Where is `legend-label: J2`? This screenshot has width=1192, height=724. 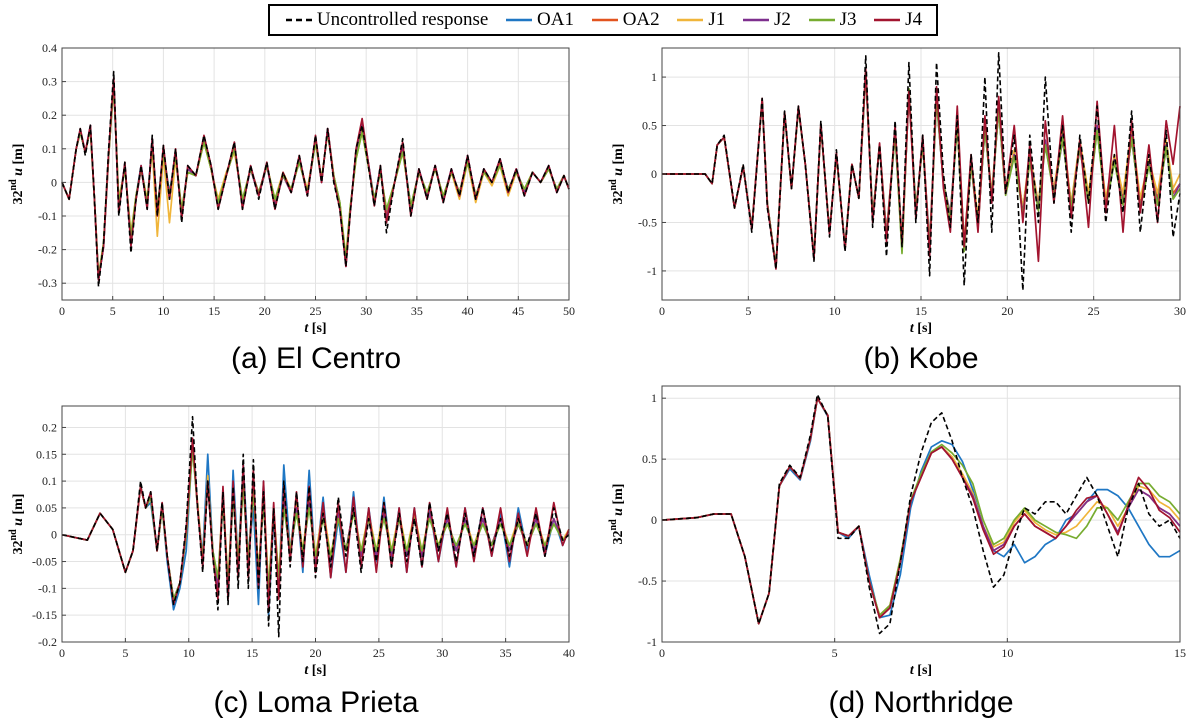 legend-label: J2 is located at coordinates (782, 19).